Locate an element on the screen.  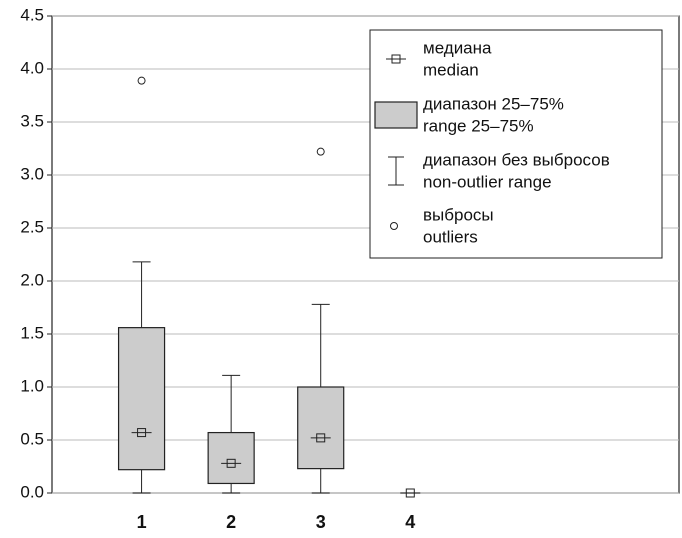
y-tick-label: 0.5 is located at coordinates (32, 438).